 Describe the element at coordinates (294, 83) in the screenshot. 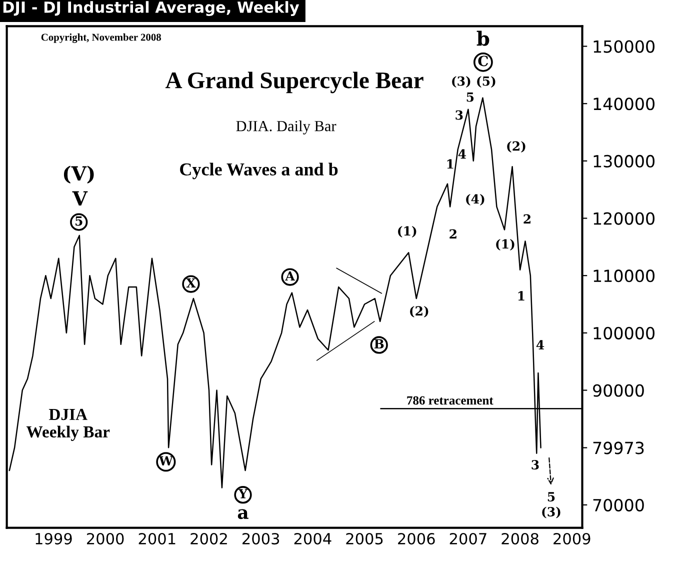

I see `text: A Grand Supercycle Bear` at that location.